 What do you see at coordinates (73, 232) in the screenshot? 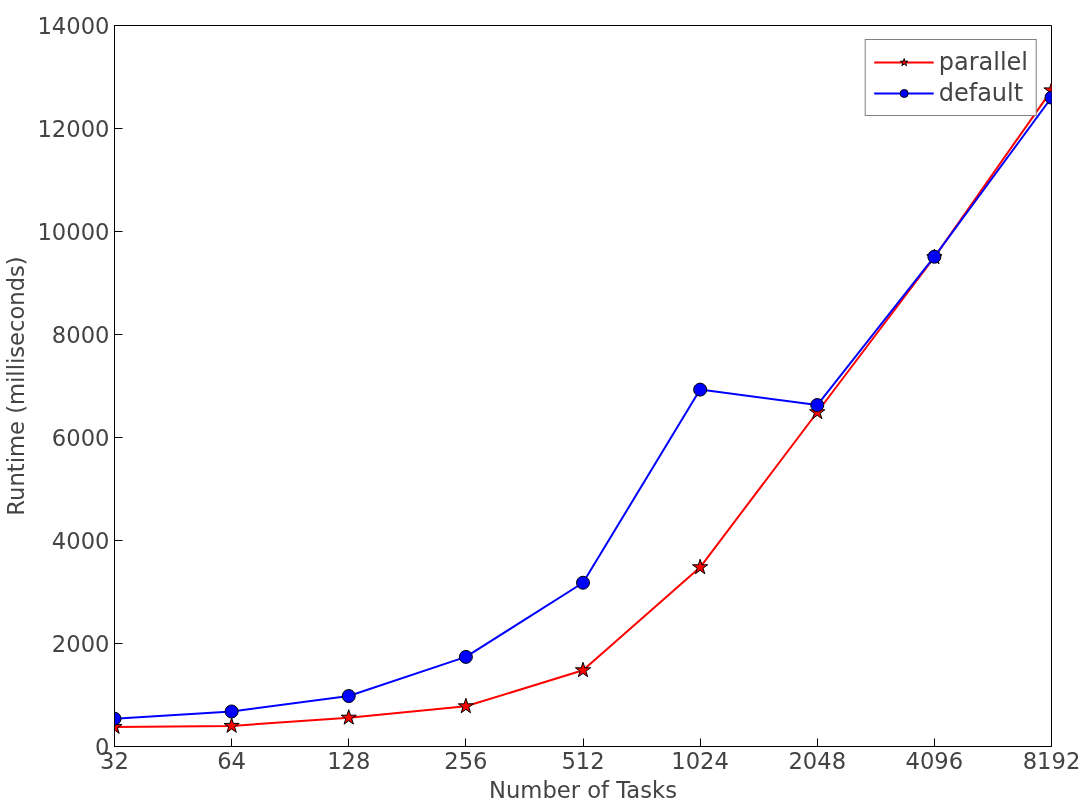
I see `y-tick-label: 10000` at bounding box center [73, 232].